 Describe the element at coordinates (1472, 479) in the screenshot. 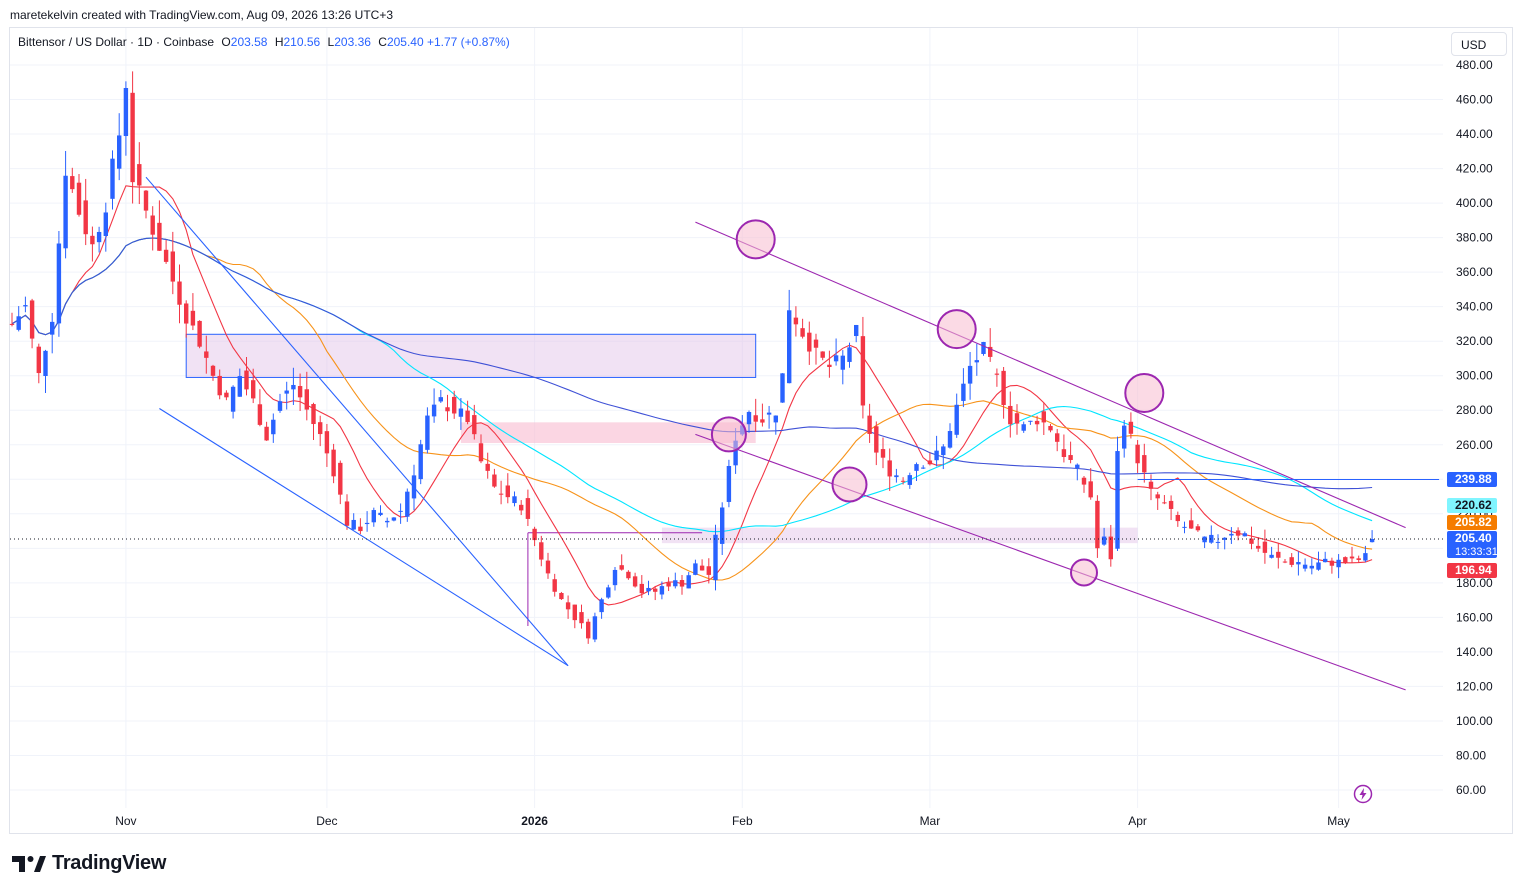

I see `price-label-tag` at that location.